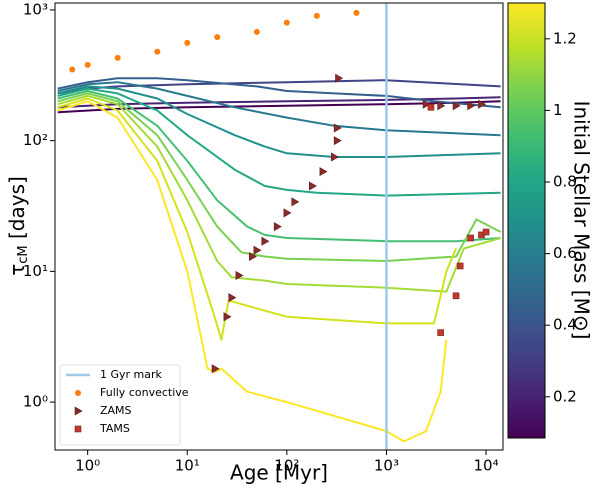 This screenshot has height=488, width=593. What do you see at coordinates (35, 402) in the screenshot?
I see `y-tick-label: 10⁰` at bounding box center [35, 402].